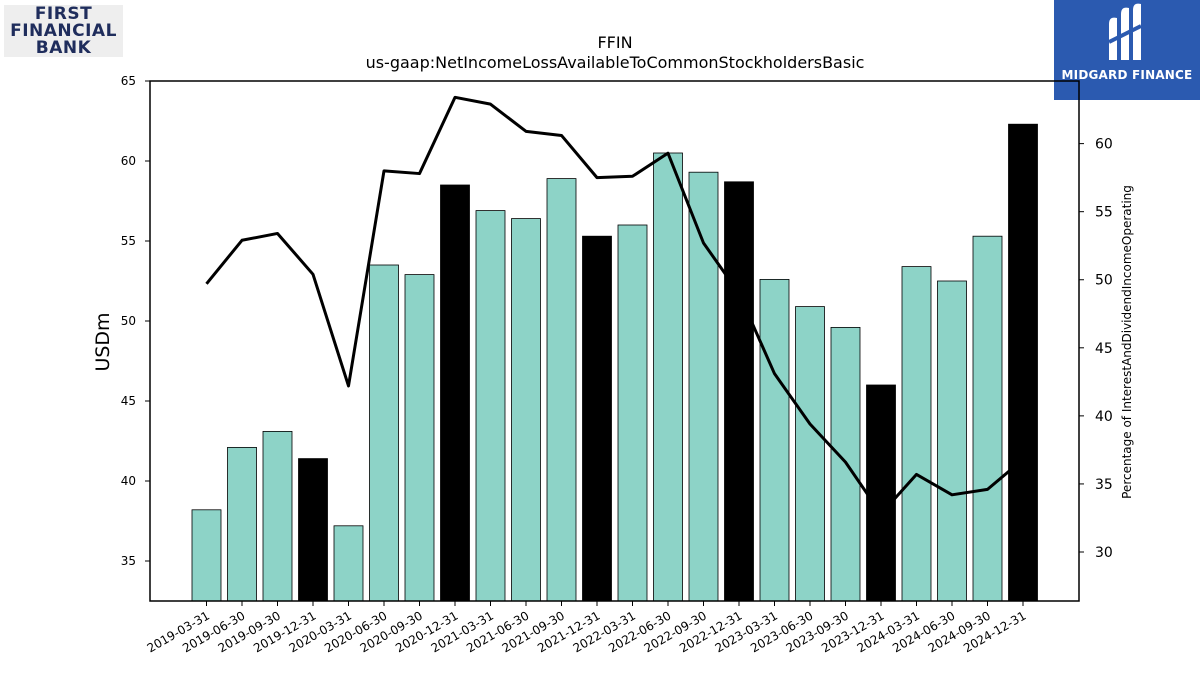  Describe the element at coordinates (1104, 213) in the screenshot. I see `y2-tick-label: 55` at that location.